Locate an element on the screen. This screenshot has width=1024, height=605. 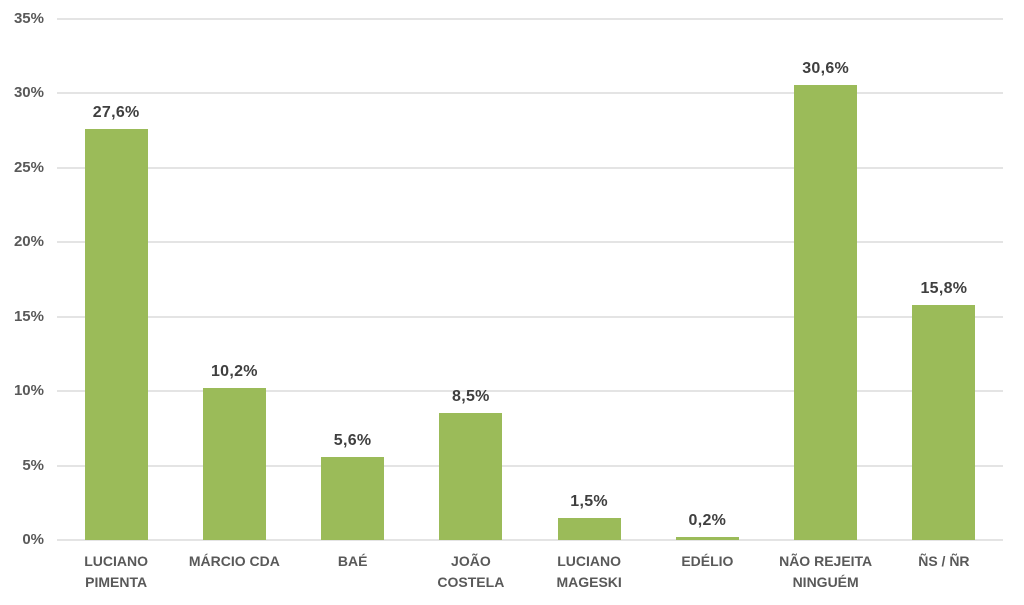
x-axis-category-label: MÁRCIO CDA is located at coordinates (234, 561).